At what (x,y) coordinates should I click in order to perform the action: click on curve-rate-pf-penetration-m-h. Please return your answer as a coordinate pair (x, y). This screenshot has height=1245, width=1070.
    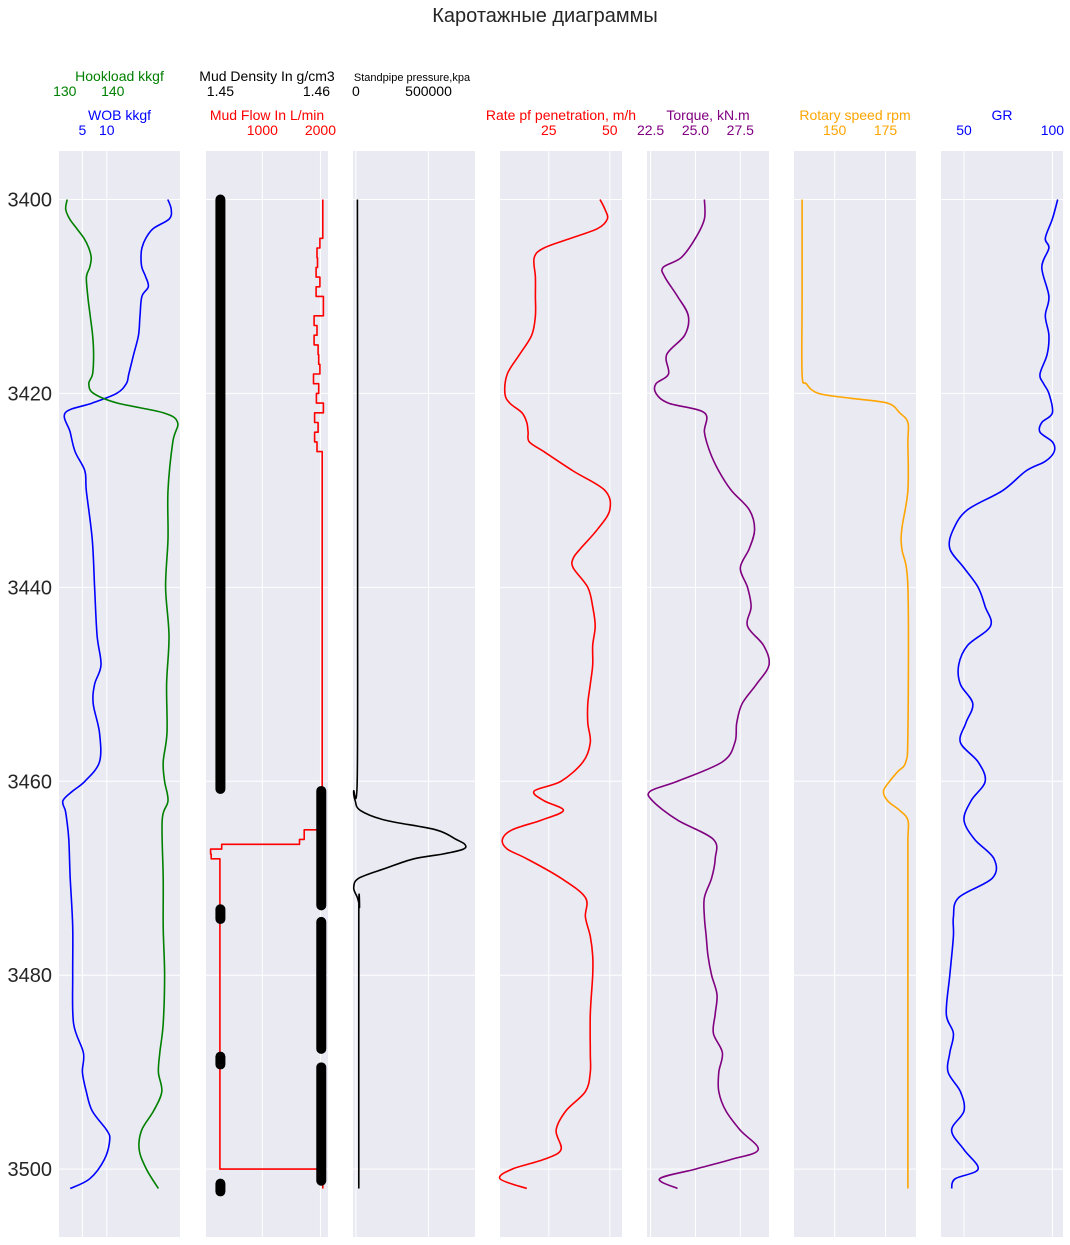
    Looking at the image, I should click on (555, 694).